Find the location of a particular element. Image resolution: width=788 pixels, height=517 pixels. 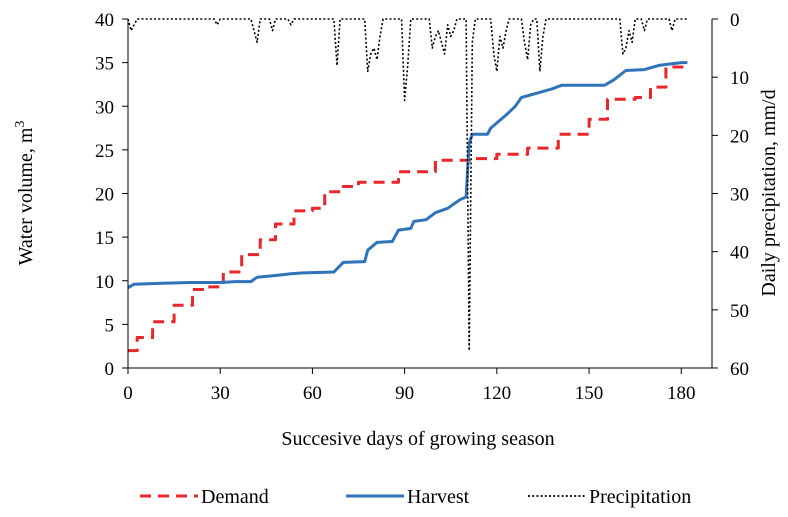

x-tick-label: 30 is located at coordinates (220, 393).